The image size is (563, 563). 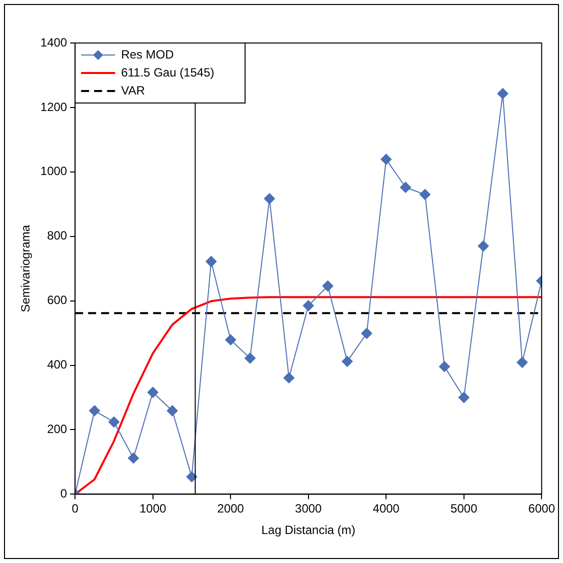 What do you see at coordinates (308, 509) in the screenshot?
I see `x-tick-label: 3000` at bounding box center [308, 509].